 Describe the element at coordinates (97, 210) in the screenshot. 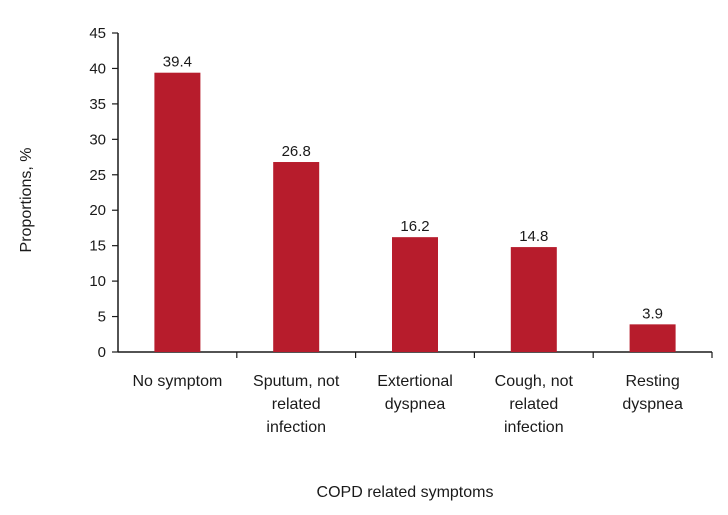

I see `y-tick-label: 20` at that location.